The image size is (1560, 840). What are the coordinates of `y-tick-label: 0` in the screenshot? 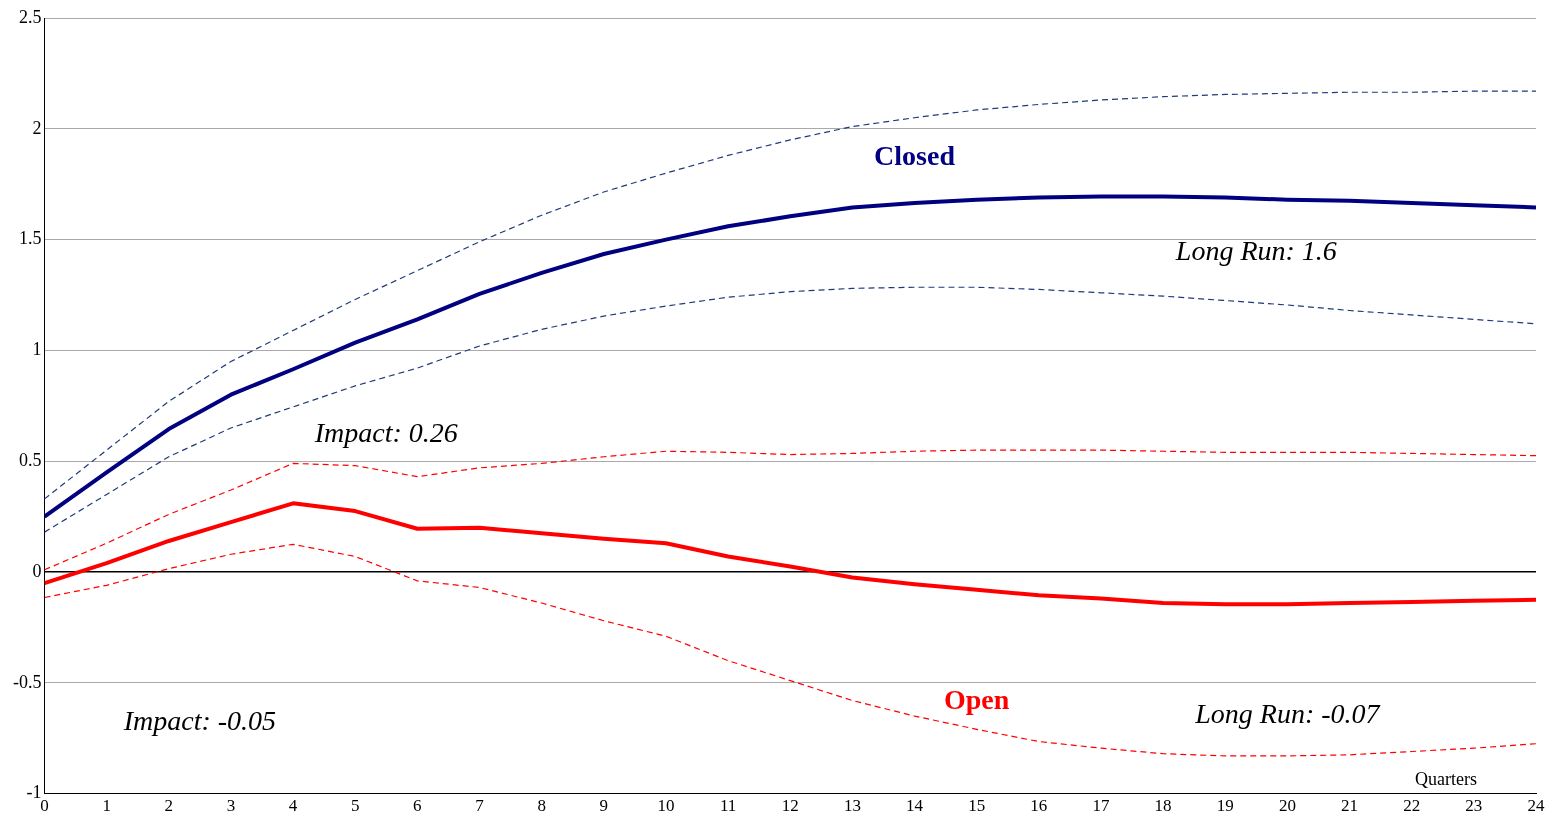 It's located at (37, 570).